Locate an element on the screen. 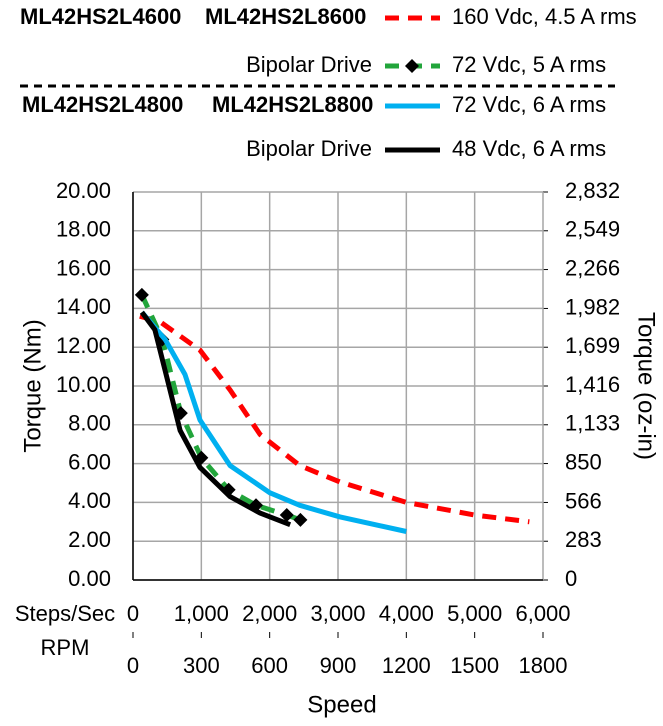 The image size is (663, 726). y-tick-label: 2.00 is located at coordinates (89, 539).